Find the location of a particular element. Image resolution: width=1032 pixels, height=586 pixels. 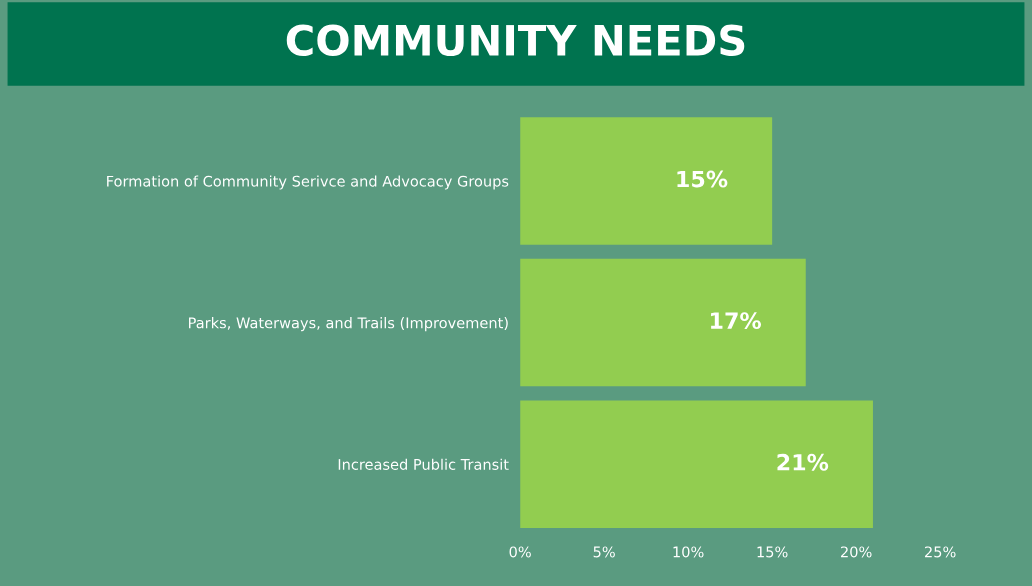

x-tick-label: 25% is located at coordinates (940, 552).